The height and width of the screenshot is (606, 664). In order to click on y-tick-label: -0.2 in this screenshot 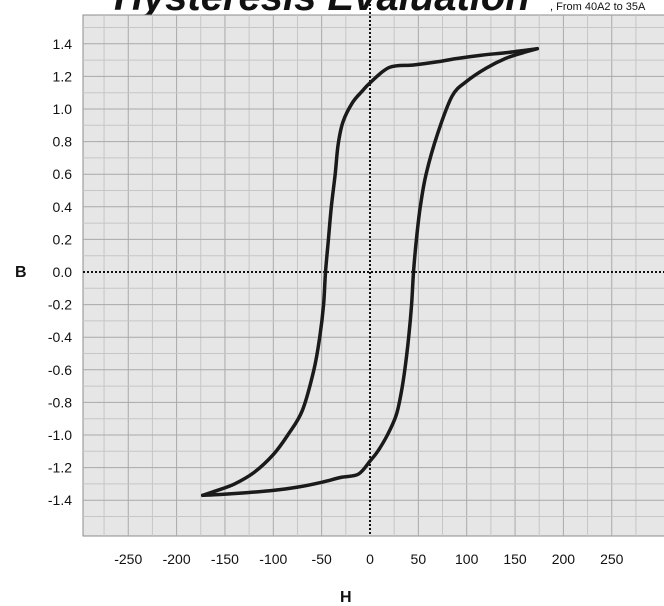, I will do `click(60, 305)`.